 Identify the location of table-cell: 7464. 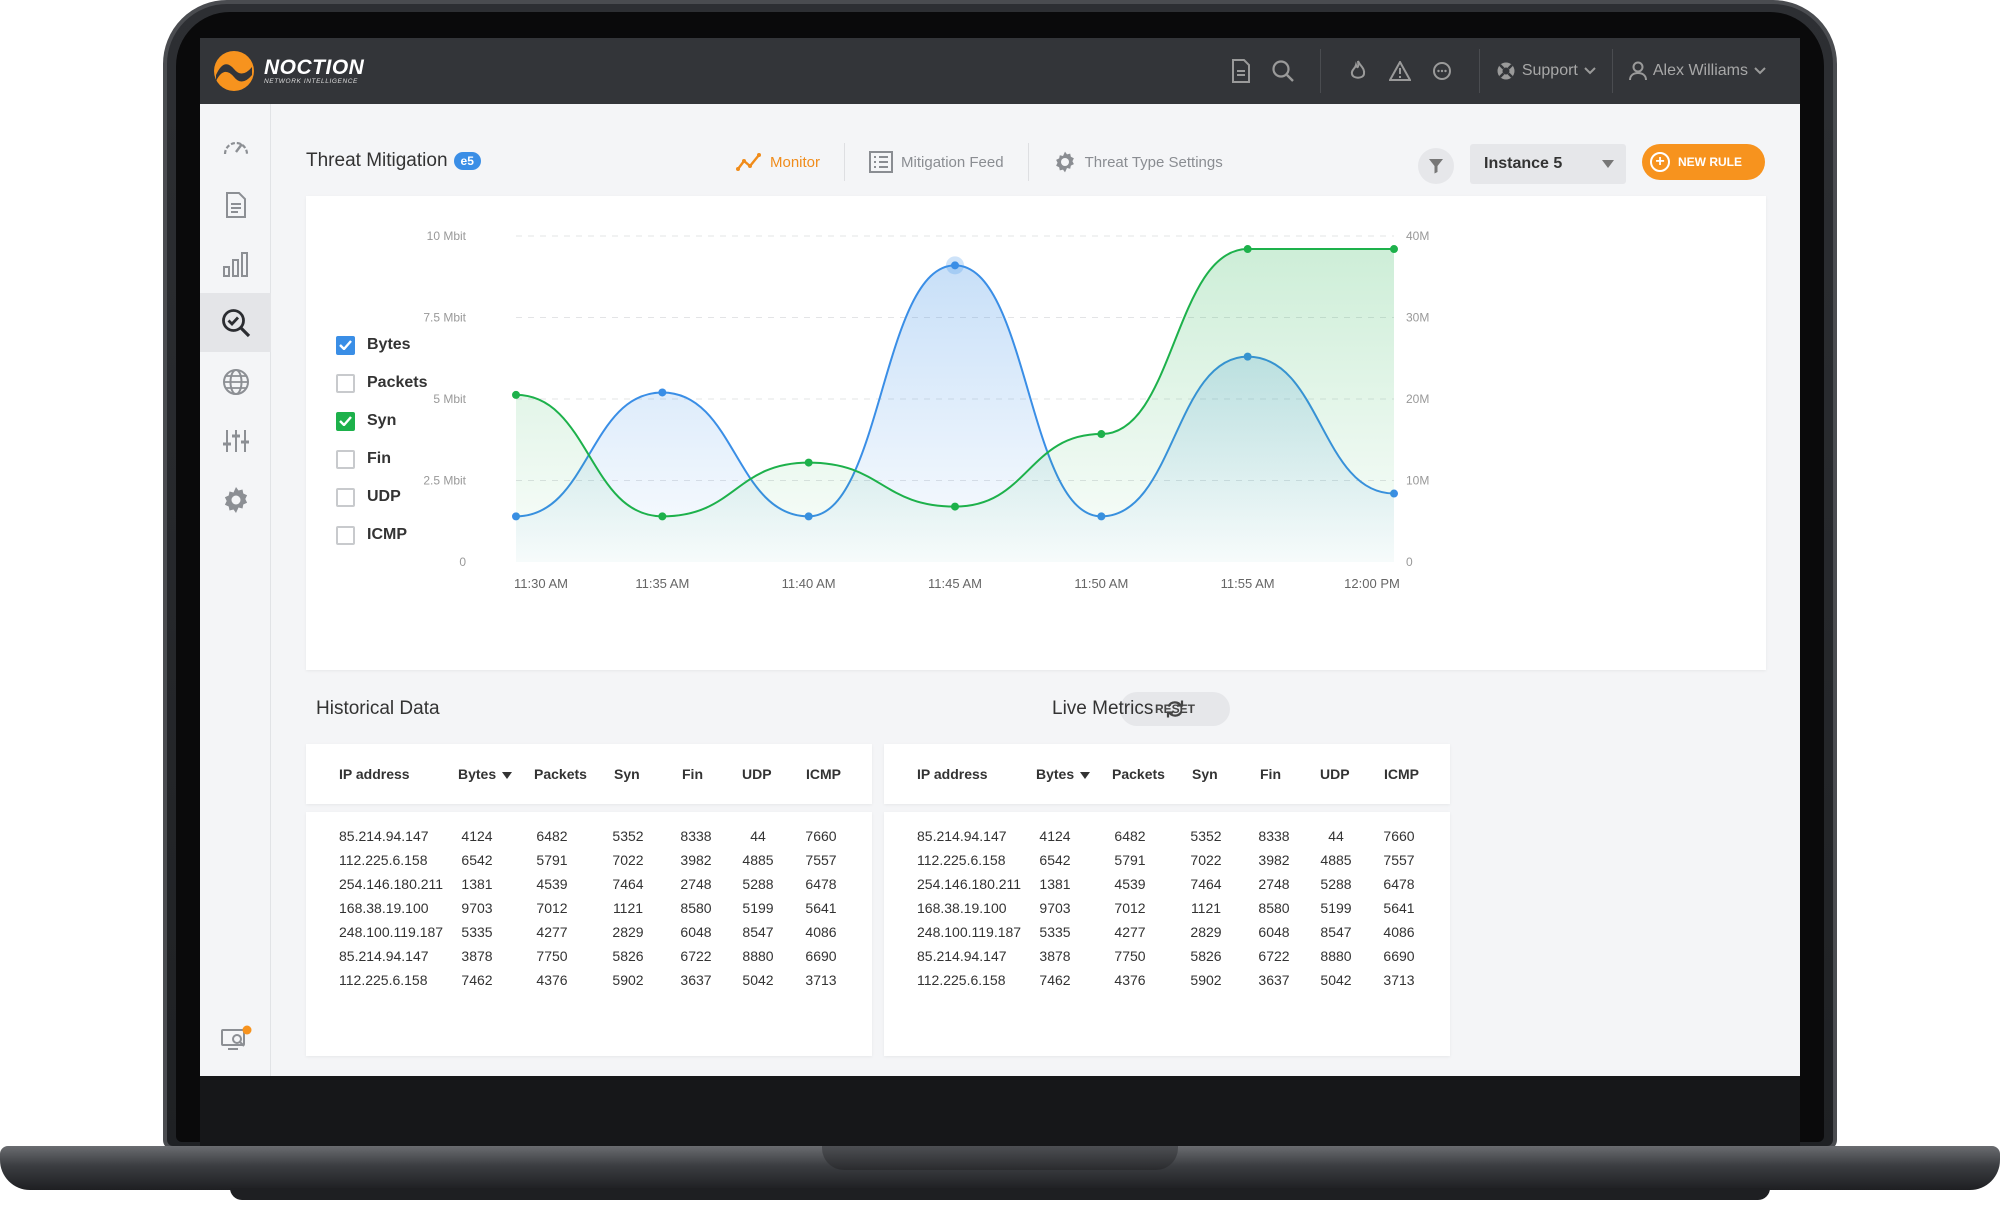
(628, 884).